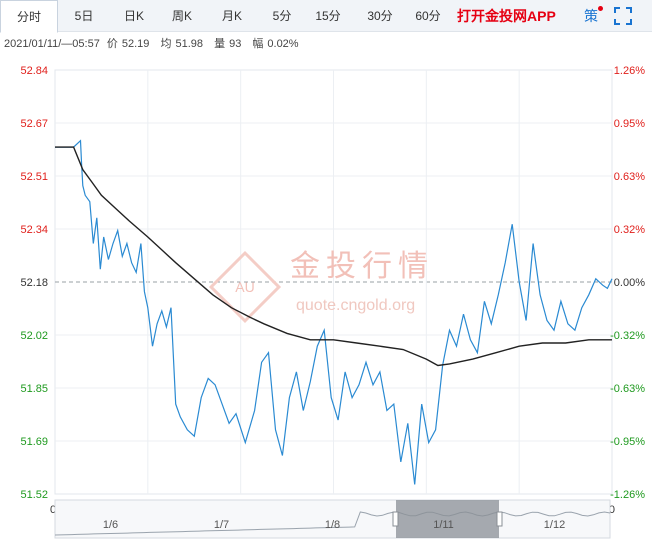 The width and height of the screenshot is (652, 546). I want to click on strategy-button: 策, so click(593, 16).